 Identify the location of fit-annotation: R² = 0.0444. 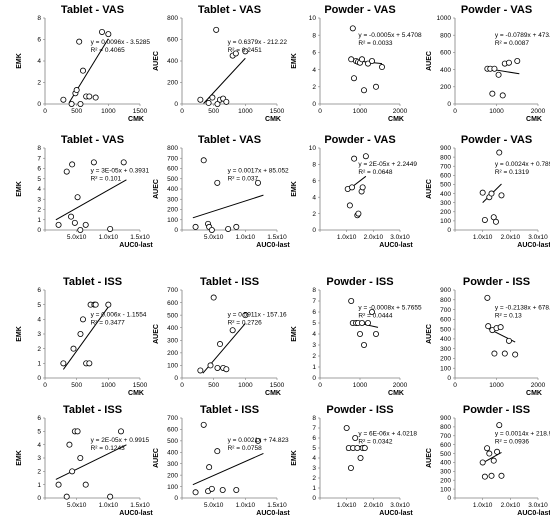
(375, 315).